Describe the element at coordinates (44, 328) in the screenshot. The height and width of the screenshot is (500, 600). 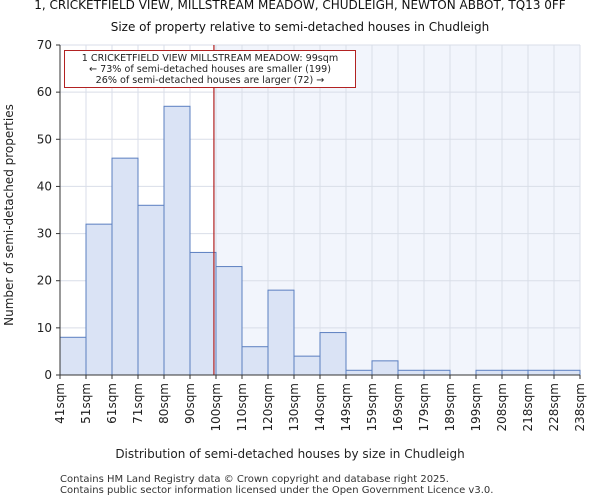
I see `y-tick-label: 10` at that location.